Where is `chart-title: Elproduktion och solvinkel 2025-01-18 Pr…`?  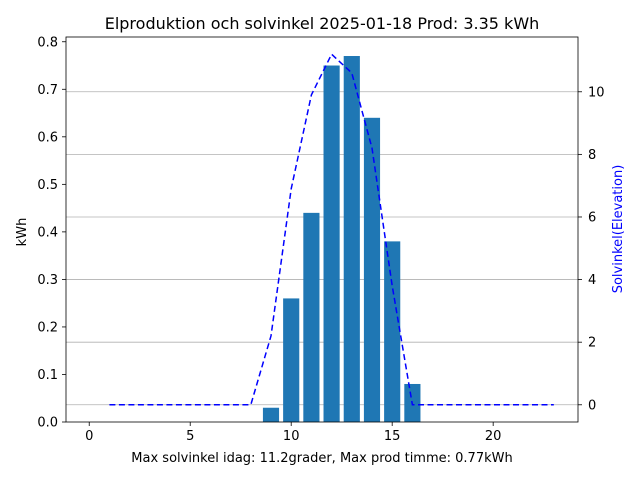 chart-title: Elproduktion och solvinkel 2025-01-18 Pr… is located at coordinates (322, 23).